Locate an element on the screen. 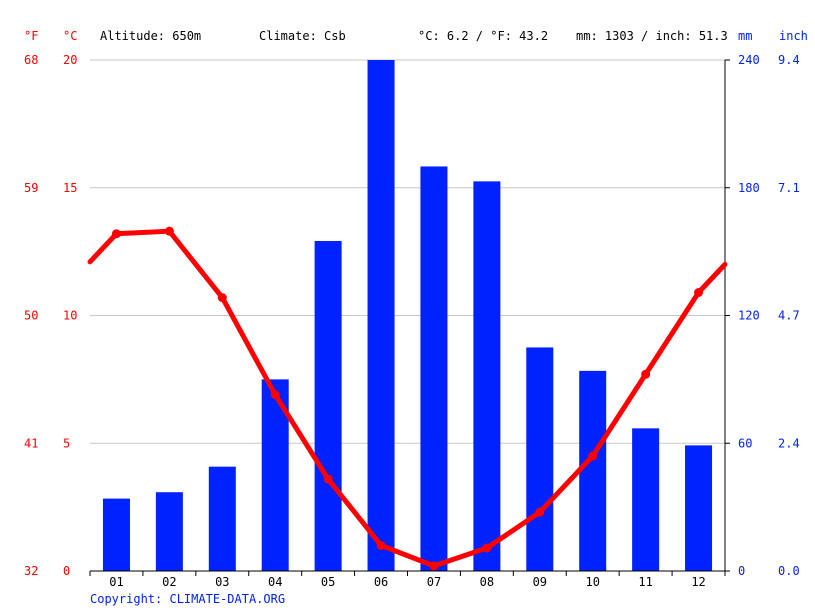 Image resolution: width=815 pixels, height=611 pixels. inch-tick-label: 9.4 is located at coordinates (789, 60).